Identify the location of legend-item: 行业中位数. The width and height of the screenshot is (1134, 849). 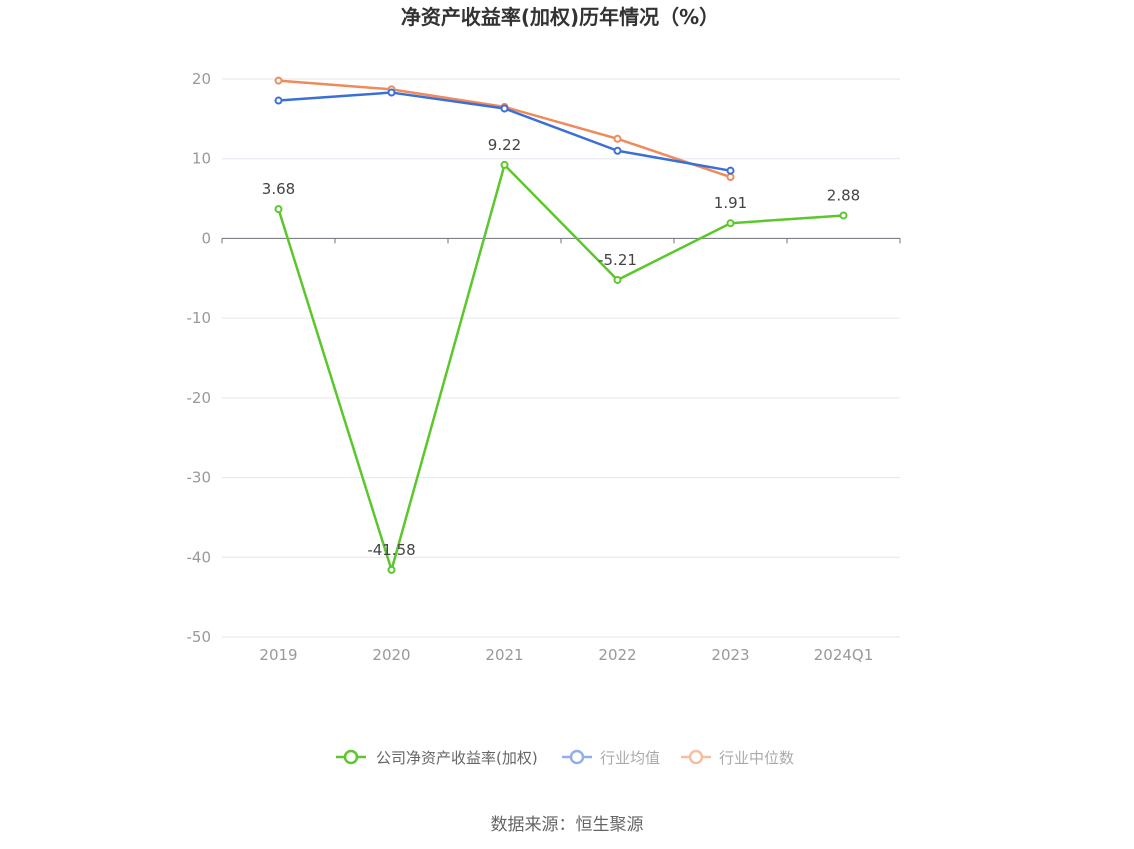
(737, 758).